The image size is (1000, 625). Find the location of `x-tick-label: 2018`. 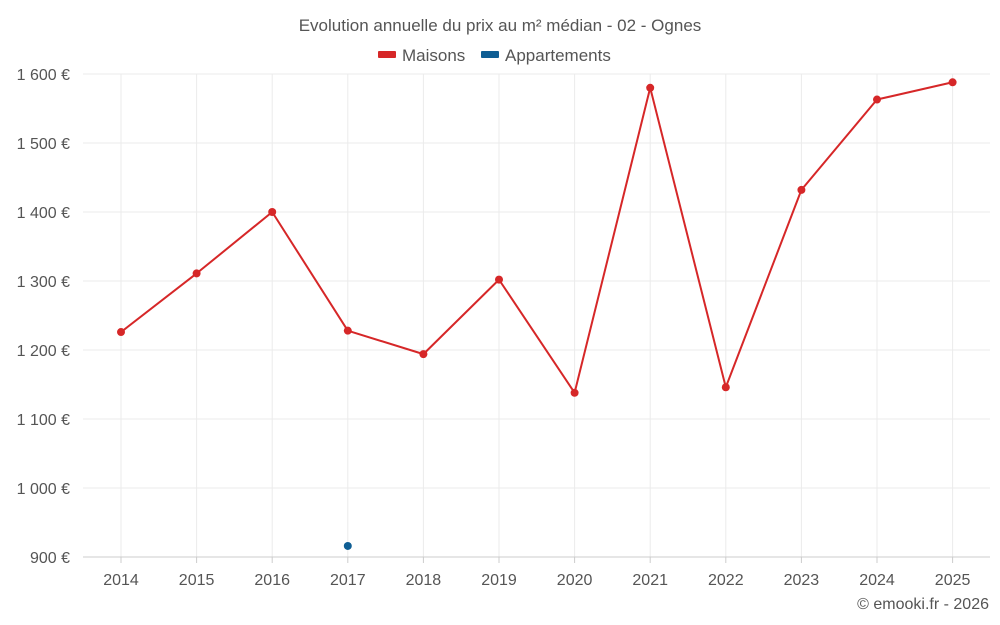

x-tick-label: 2018 is located at coordinates (424, 580).